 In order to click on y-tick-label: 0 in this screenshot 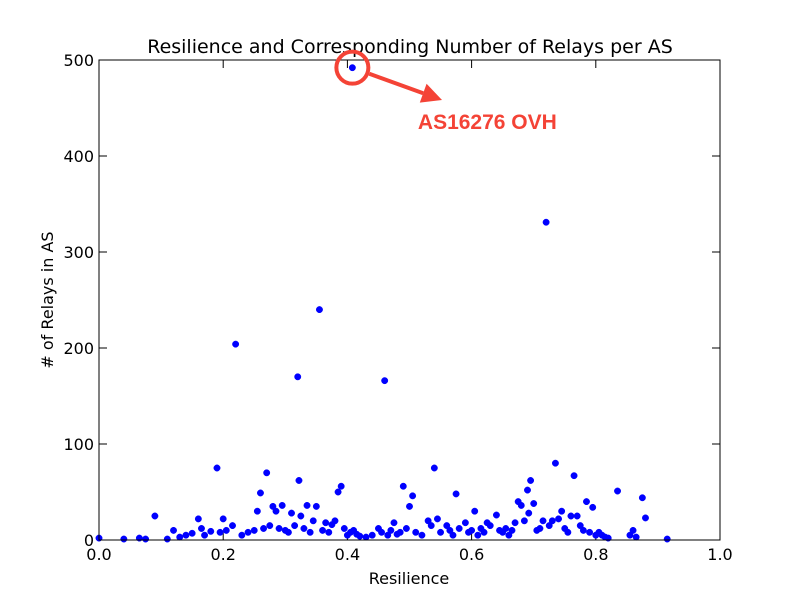, I will do `click(89, 540)`.